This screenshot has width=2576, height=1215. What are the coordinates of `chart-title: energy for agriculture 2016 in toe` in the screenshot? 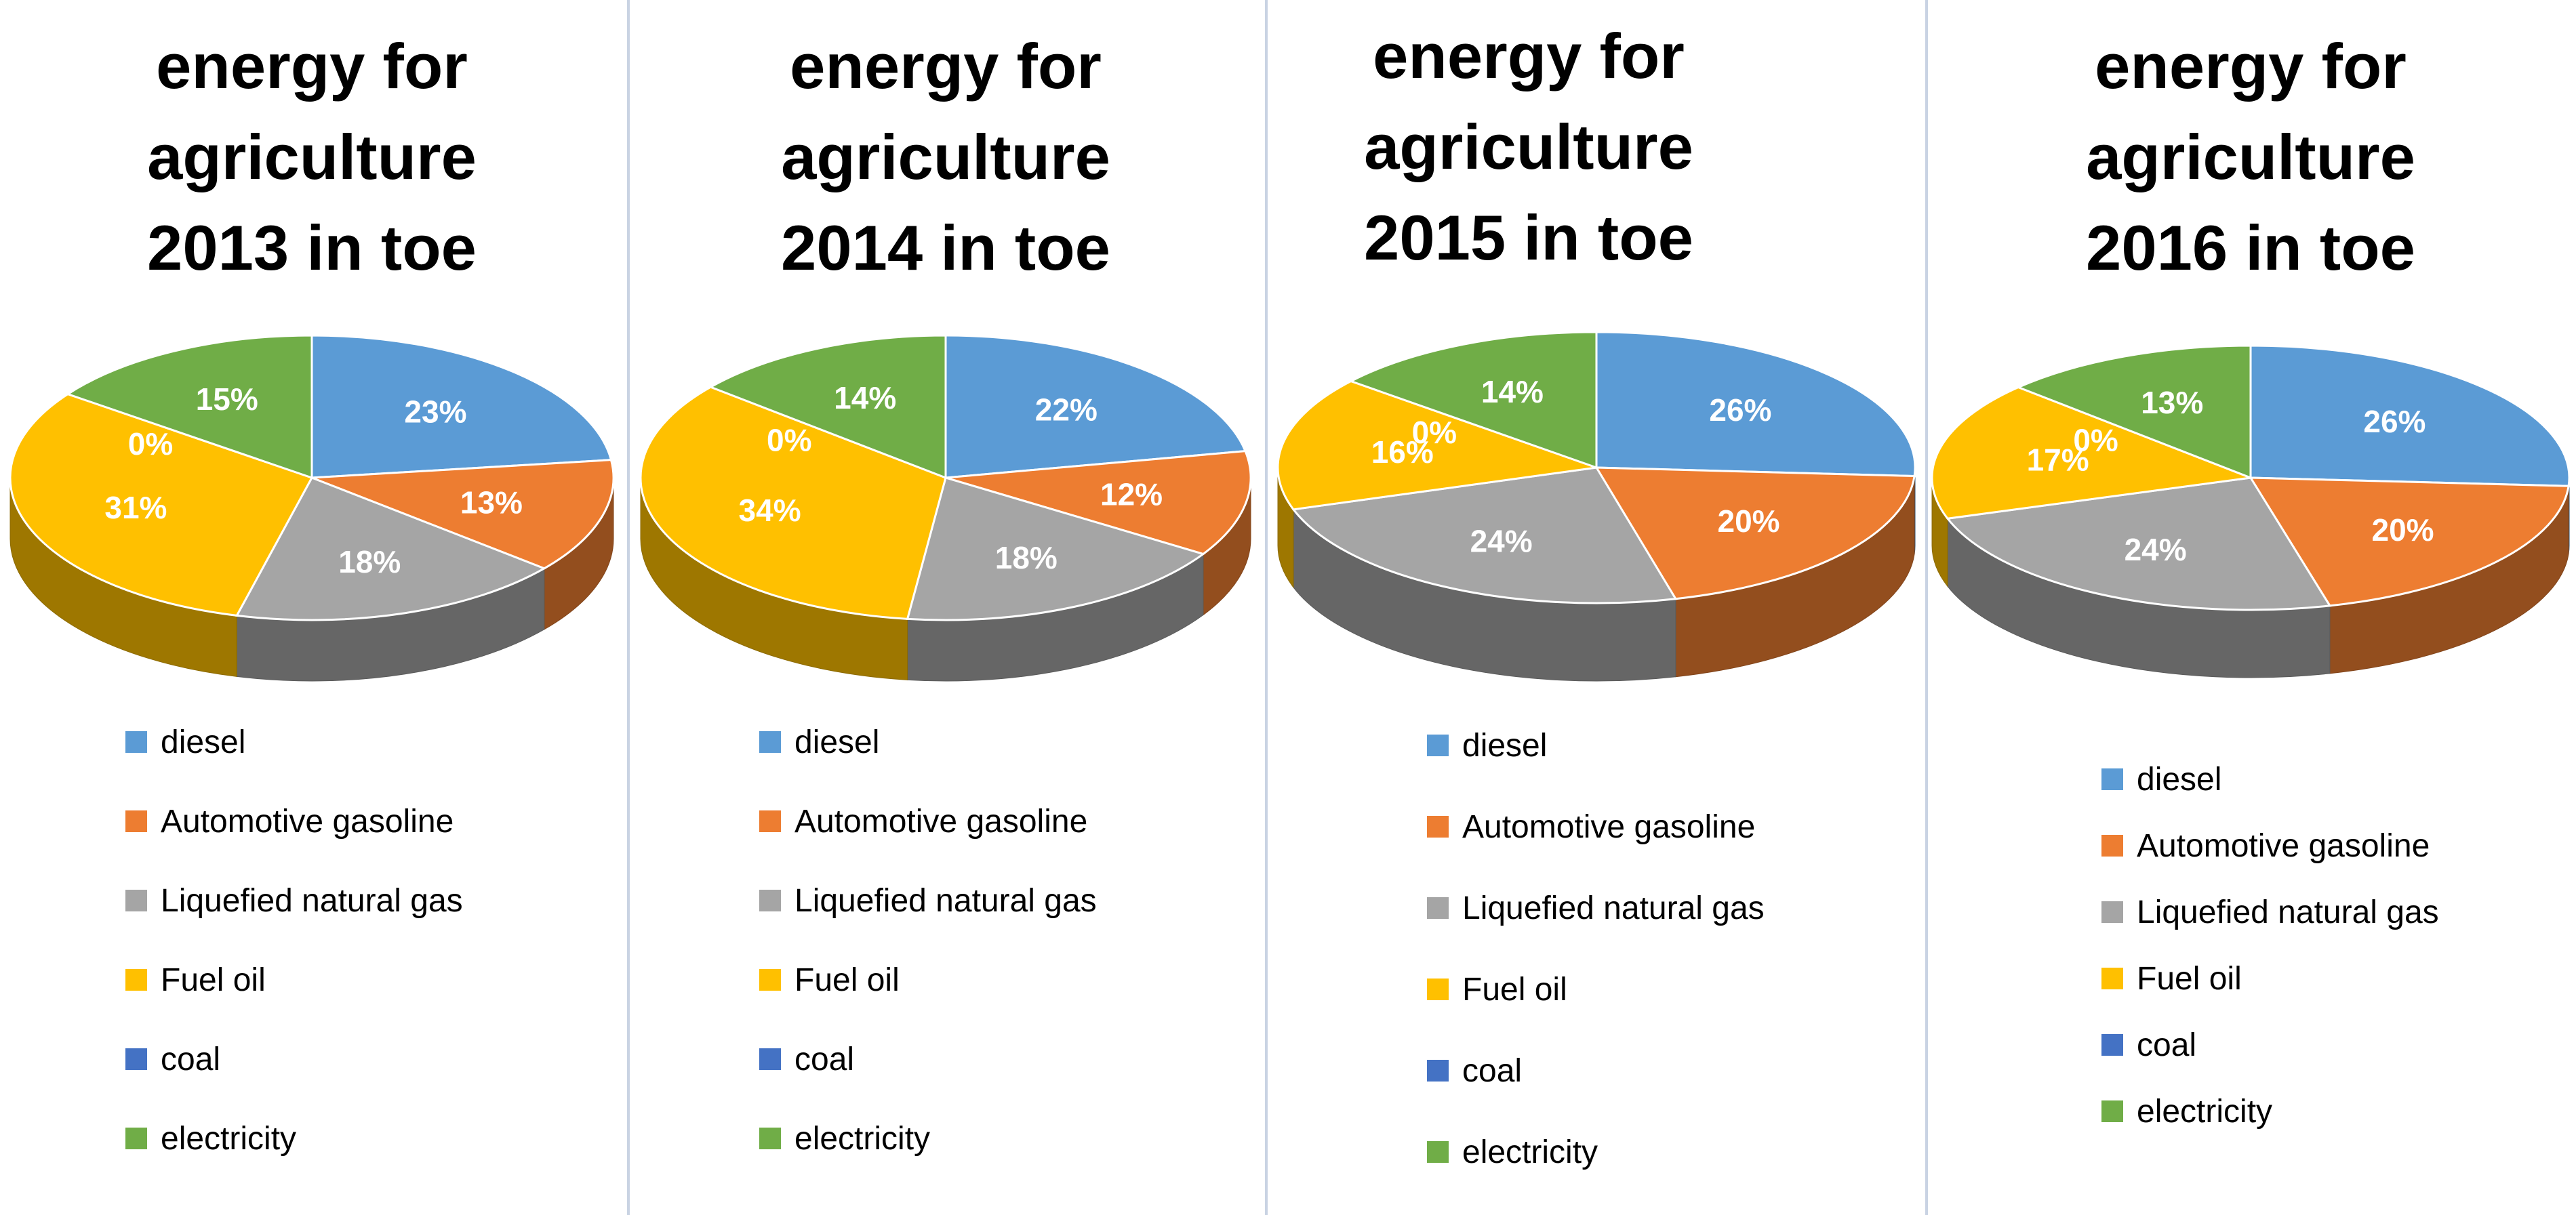 It's located at (2250, 156).